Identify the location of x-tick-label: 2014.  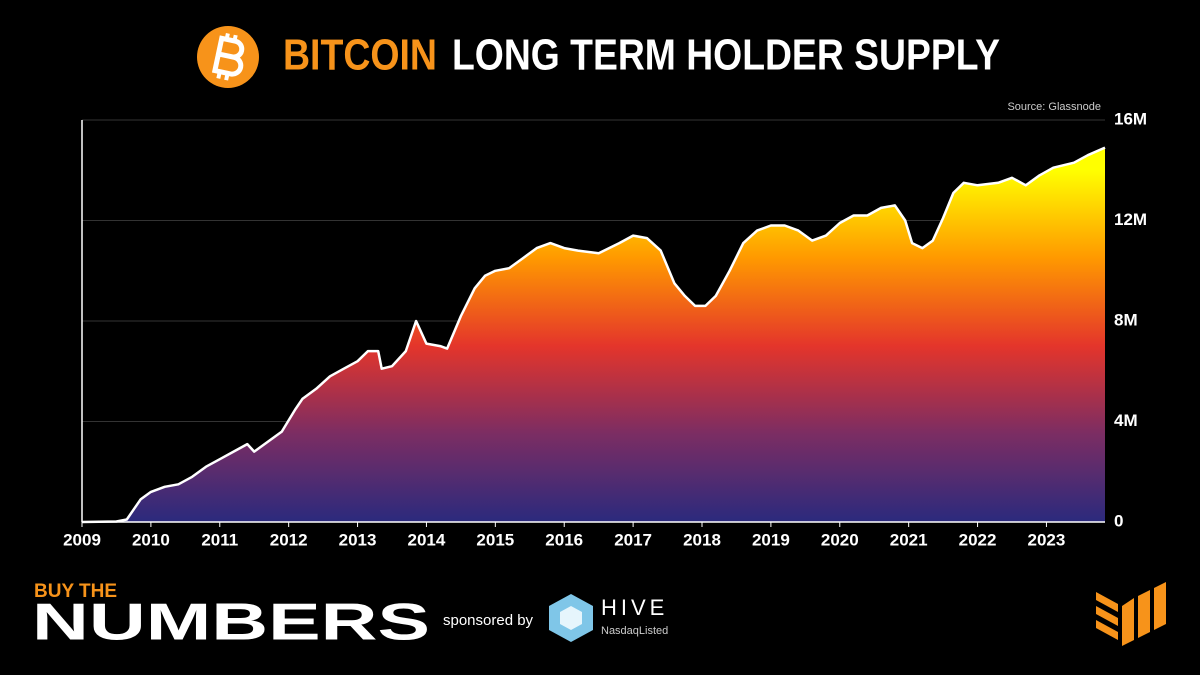
(427, 539).